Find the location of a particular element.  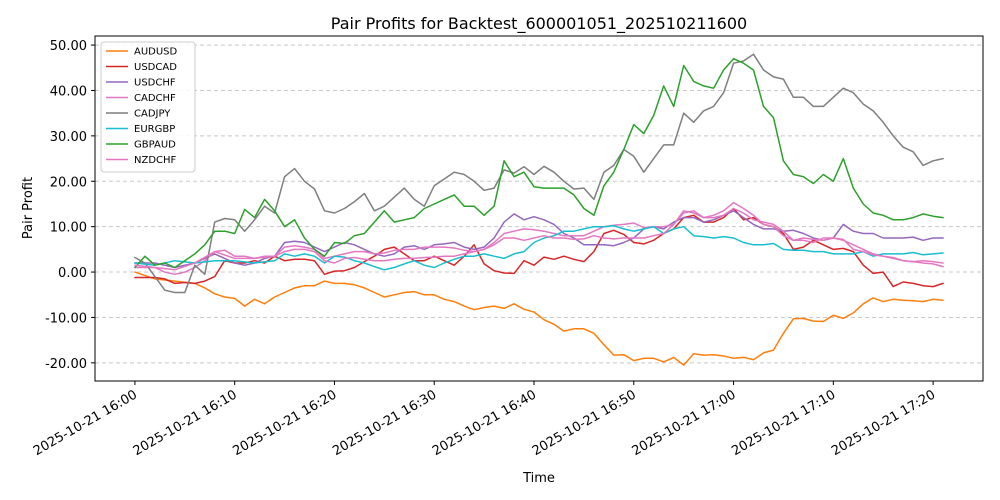

legend-label-usdcad: USDCAD is located at coordinates (155, 67).